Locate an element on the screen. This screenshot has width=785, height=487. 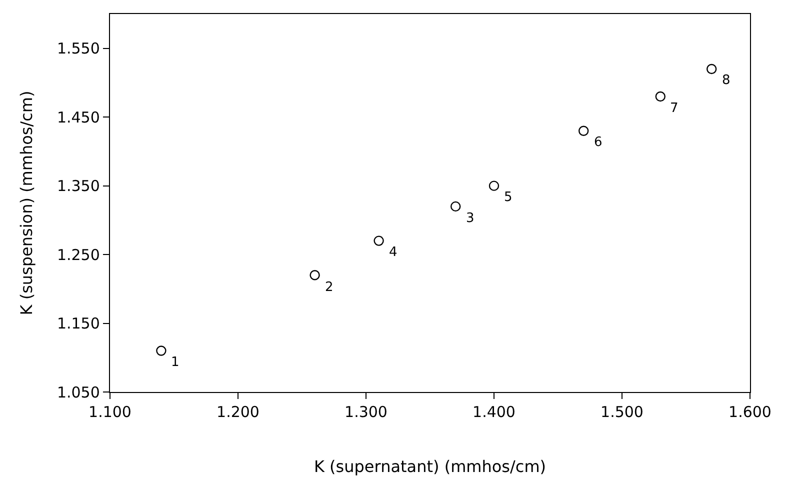
annotation: 1 is located at coordinates (175, 362).